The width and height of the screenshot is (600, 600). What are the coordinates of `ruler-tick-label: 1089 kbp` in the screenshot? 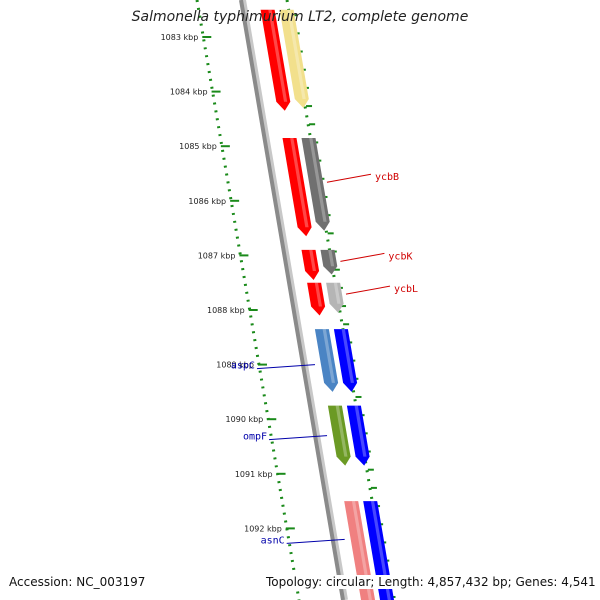 It's located at (235, 365).